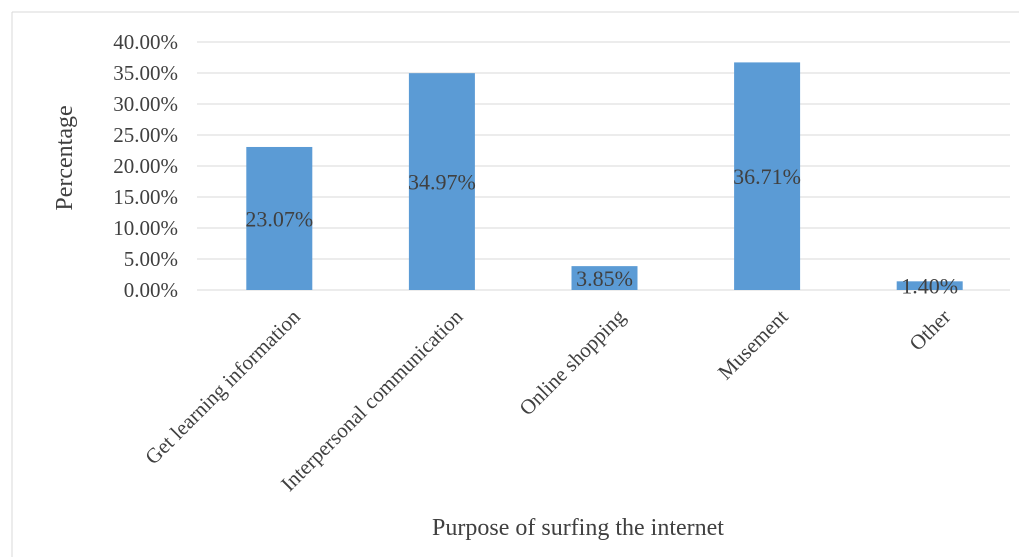 This screenshot has height=557, width=1019. Describe the element at coordinates (578, 528) in the screenshot. I see `x-axis-title: Purpose of surfing the internet` at that location.